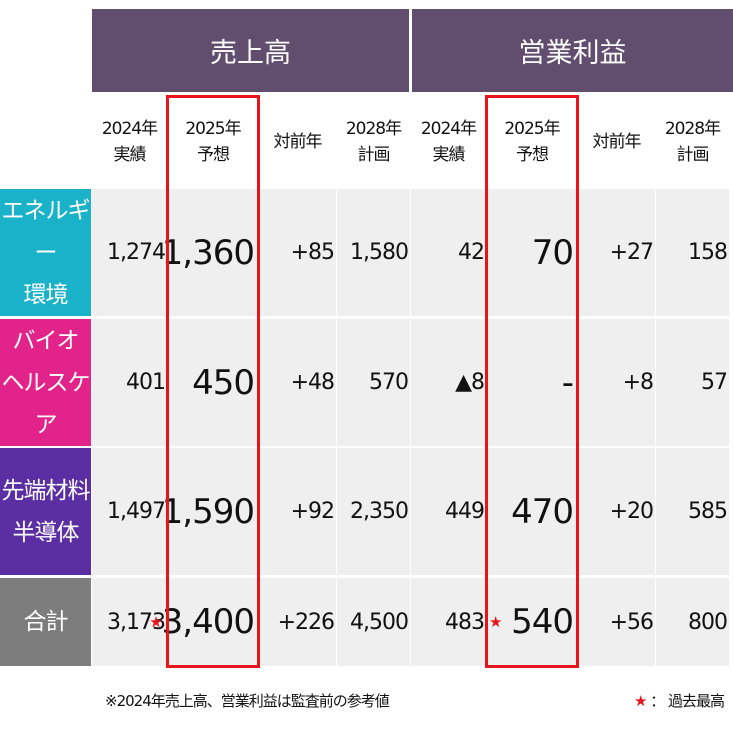 Image resolution: width=733 pixels, height=733 pixels. I want to click on table-cell: 57, so click(692, 382).